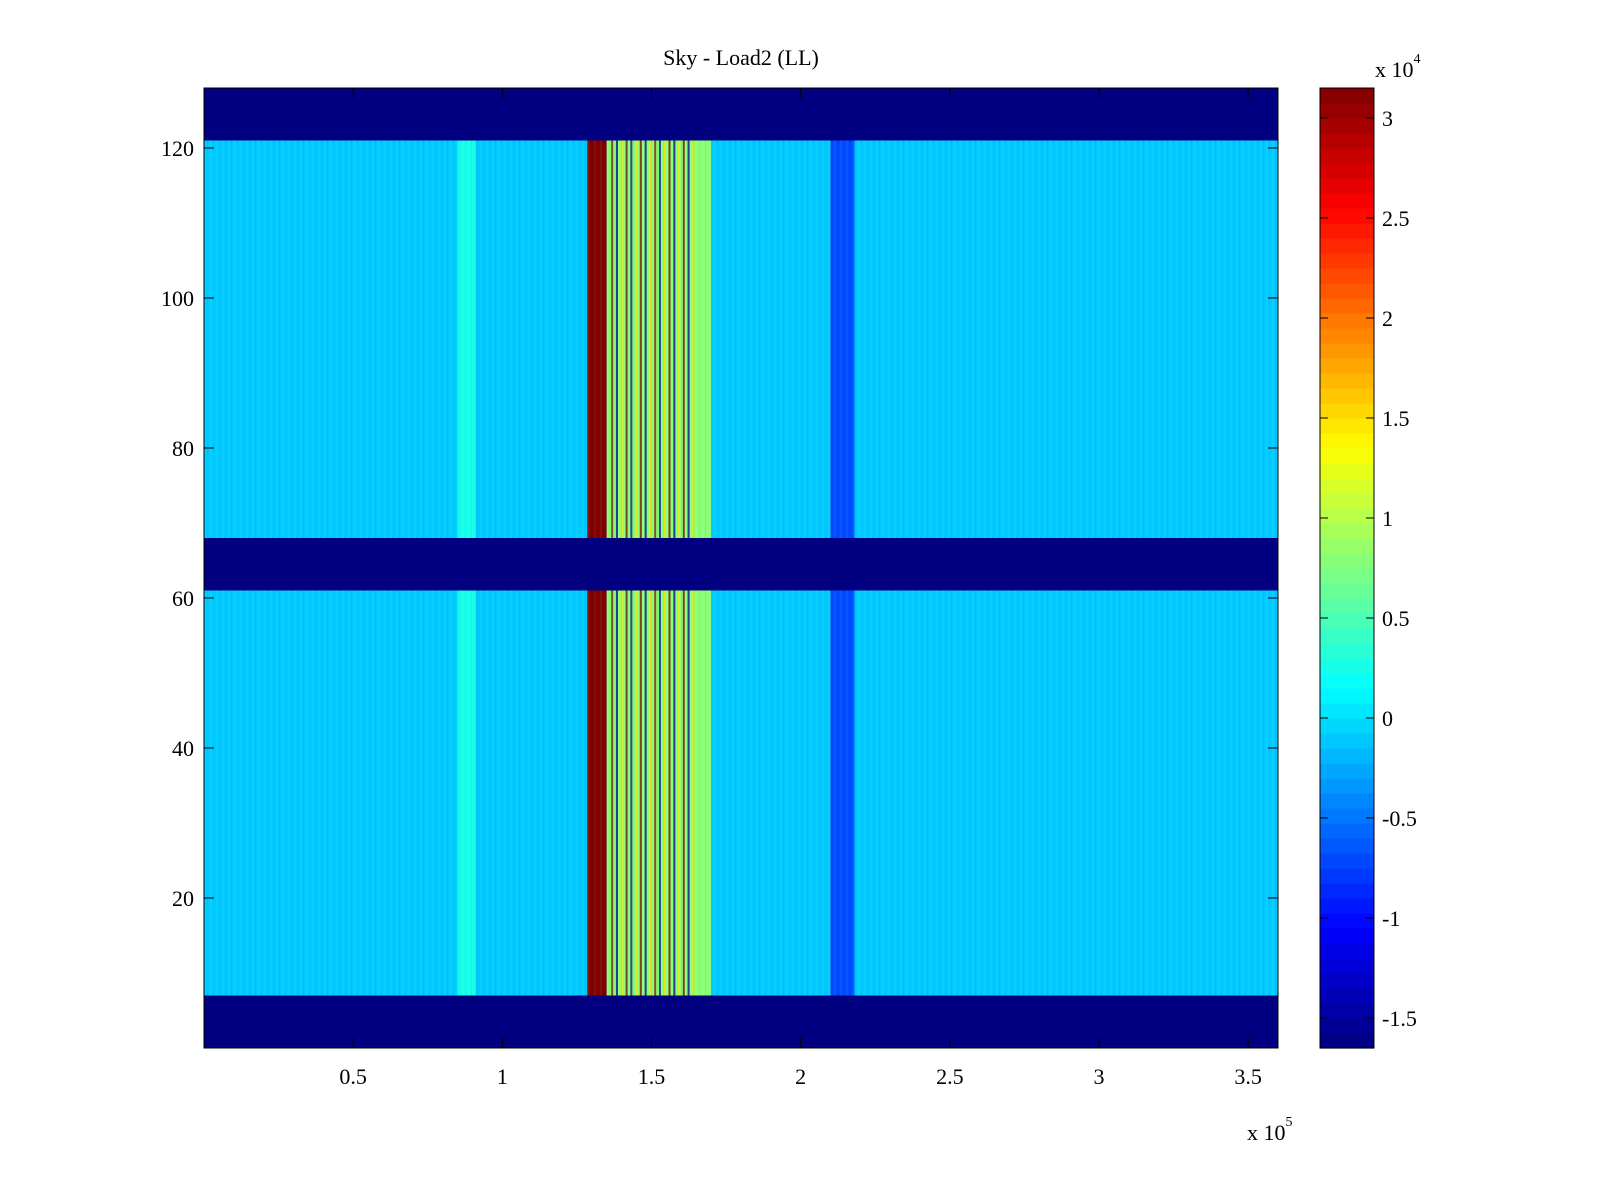  What do you see at coordinates (1387, 718) in the screenshot?
I see `colorbar-tick-label: 0` at bounding box center [1387, 718].